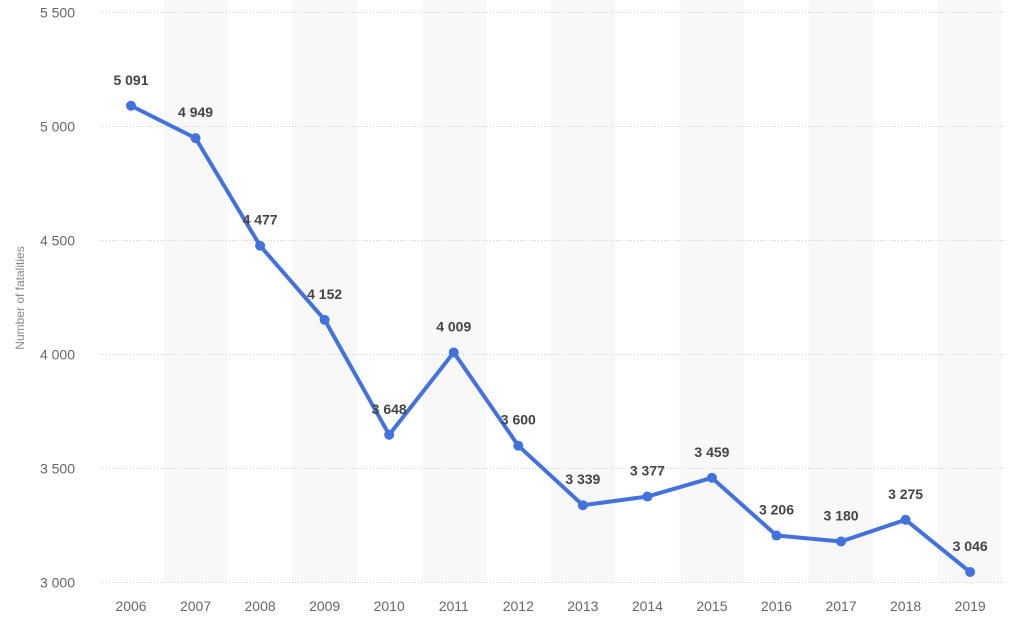 The image size is (1024, 620). What do you see at coordinates (57, 241) in the screenshot?
I see `y-tick-label: 4 500` at bounding box center [57, 241].